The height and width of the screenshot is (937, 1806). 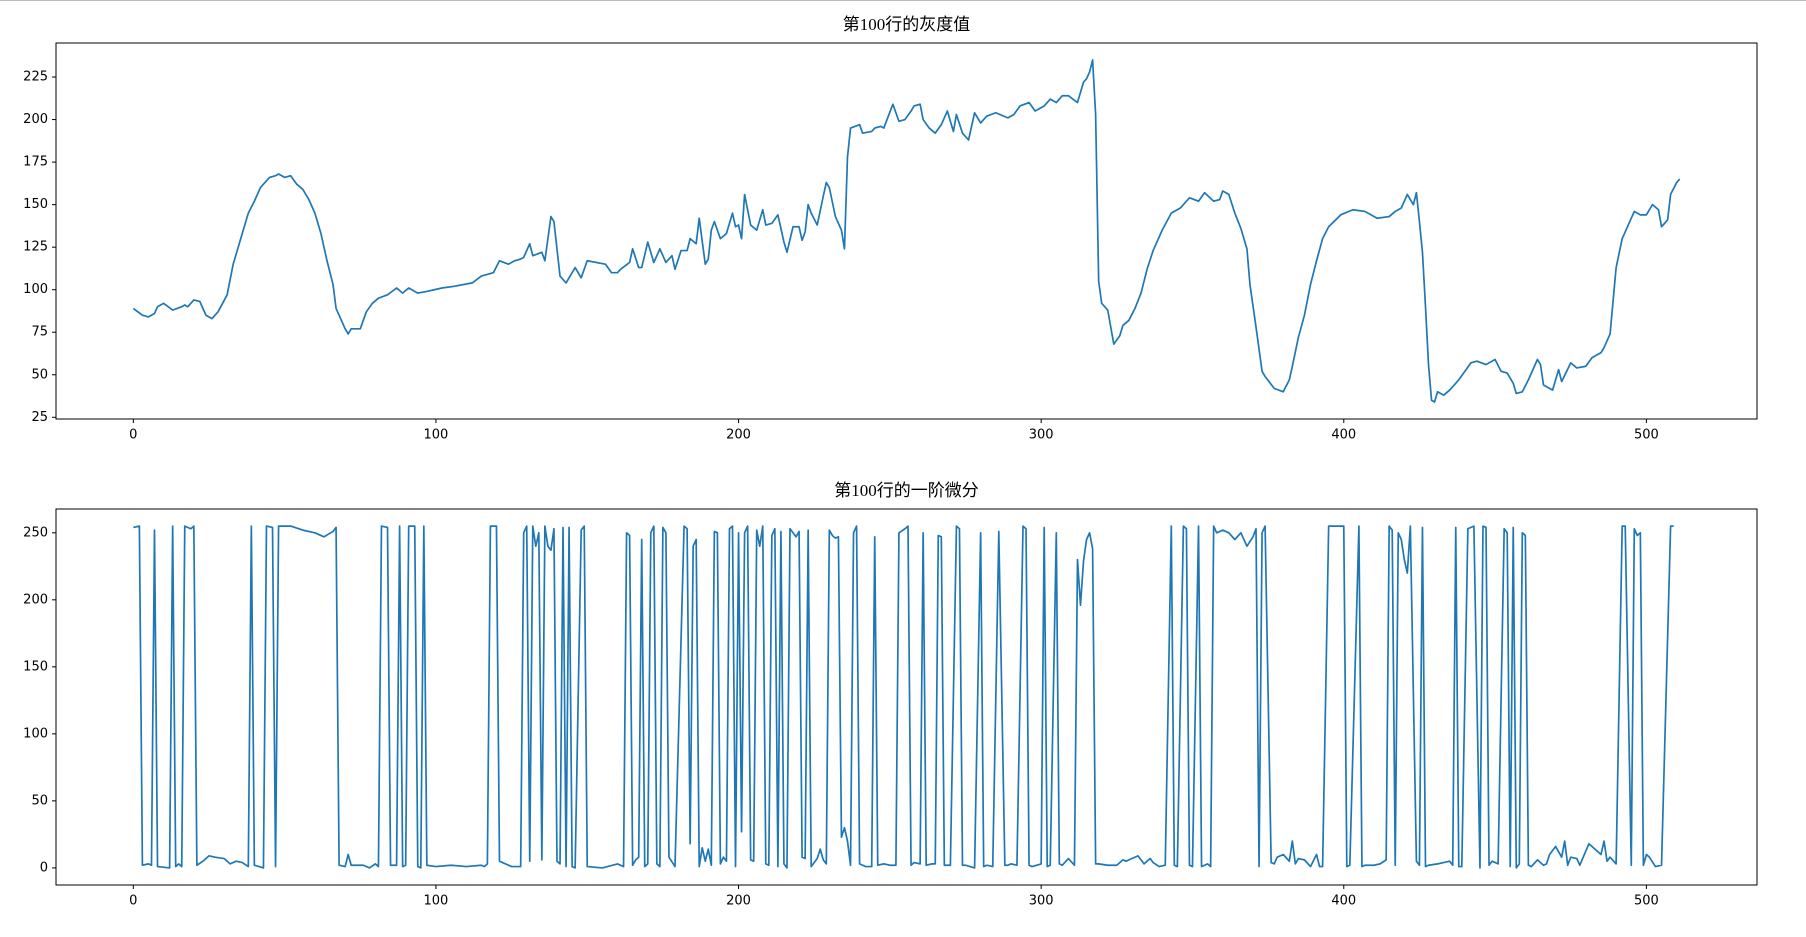 What do you see at coordinates (35, 77) in the screenshot?
I see `y-tick-label: 225` at bounding box center [35, 77].